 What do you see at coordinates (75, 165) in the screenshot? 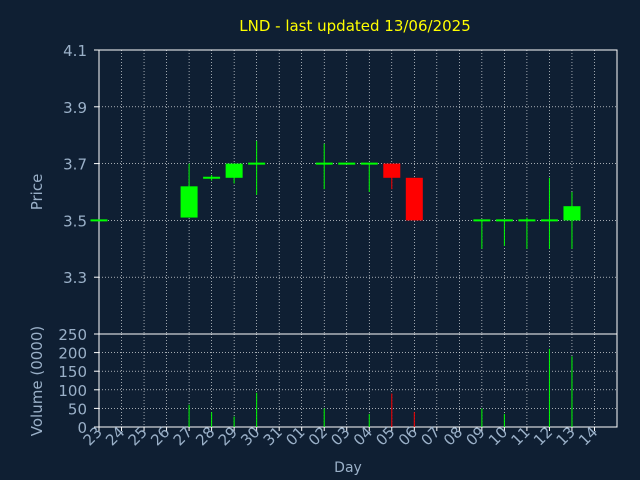
I see `price-tick-label: 3.7` at bounding box center [75, 165].